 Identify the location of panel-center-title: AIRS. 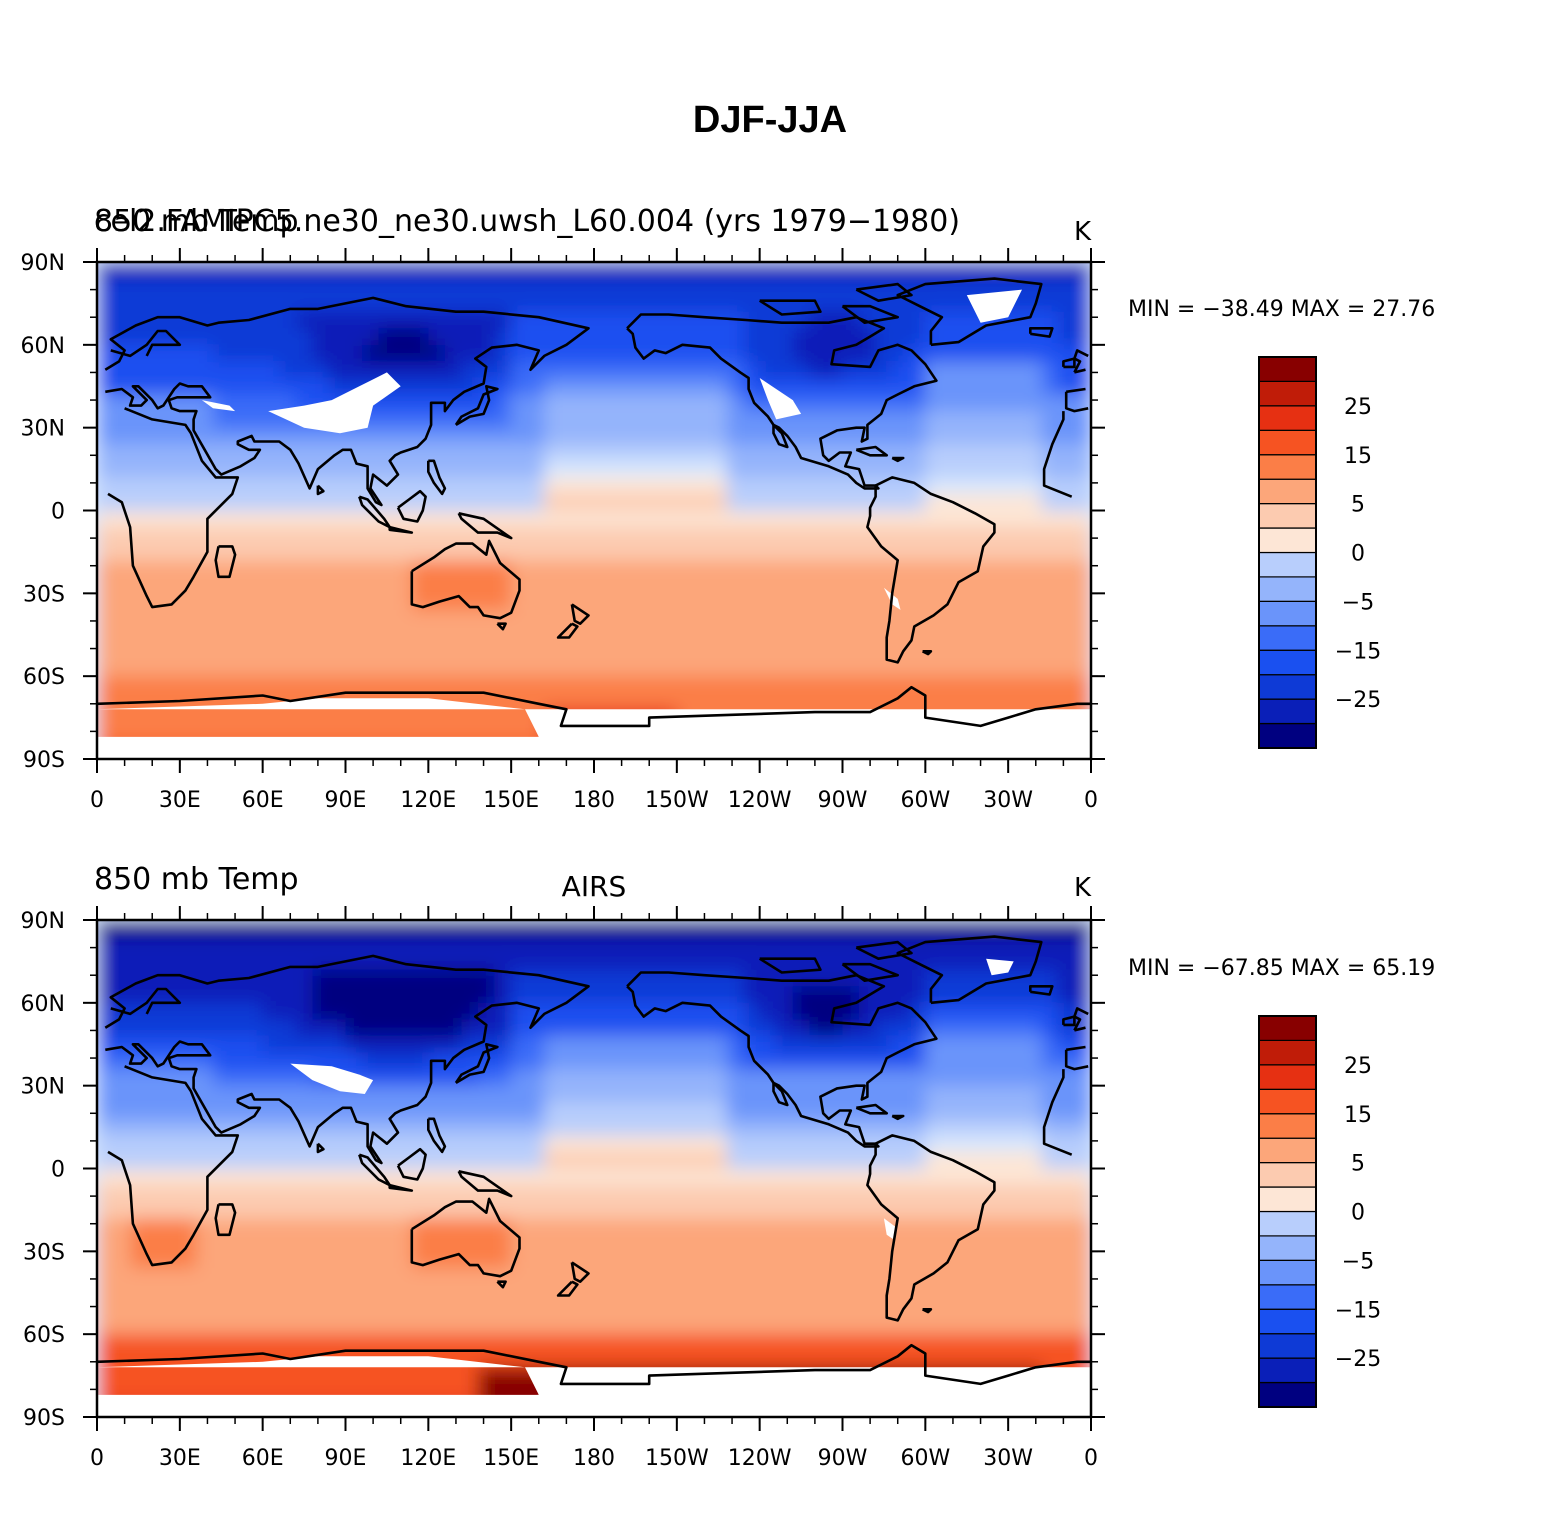
(594, 886).